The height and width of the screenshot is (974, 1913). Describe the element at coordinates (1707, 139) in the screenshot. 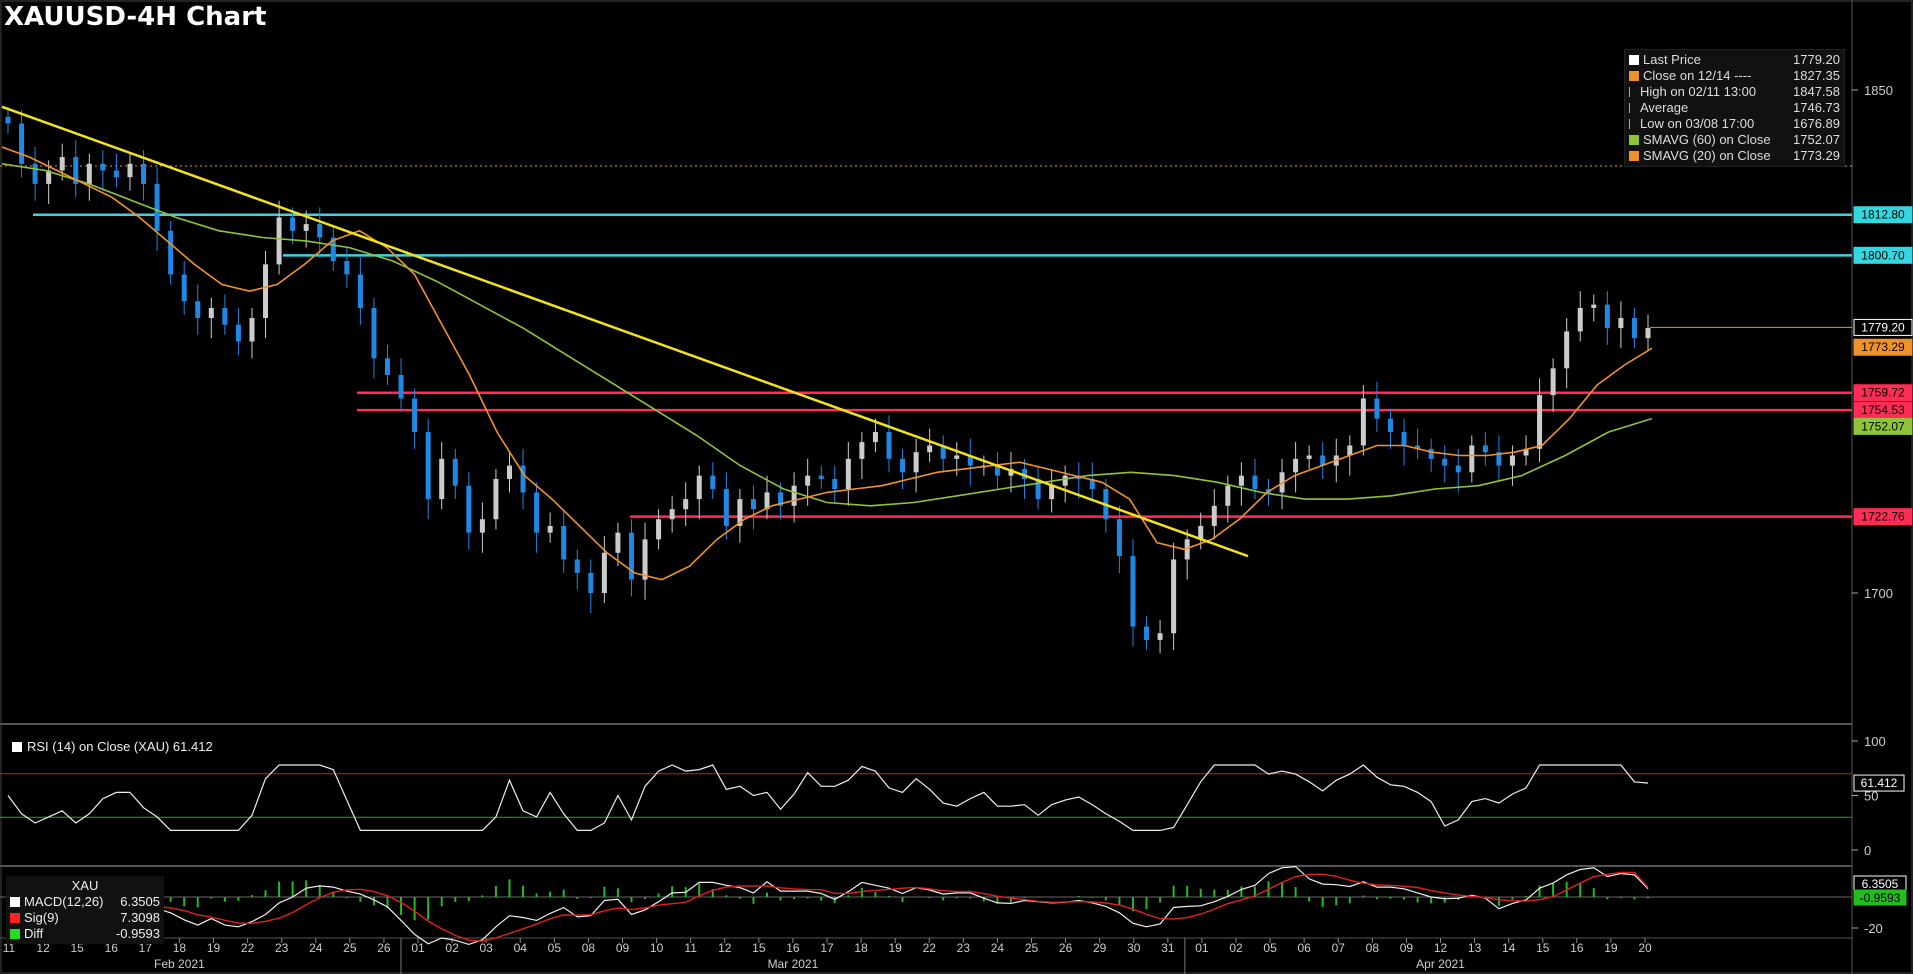

I see `legend-label: SMAVG (60) on Close` at that location.